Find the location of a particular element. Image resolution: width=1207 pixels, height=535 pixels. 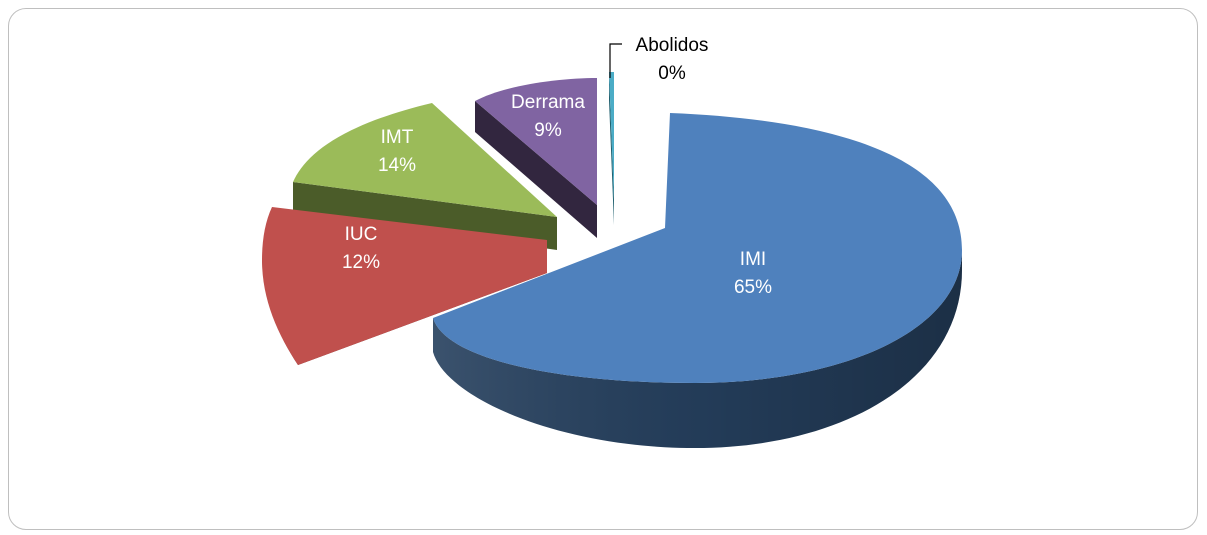

label-iuc-name: IUC is located at coordinates (361, 234).